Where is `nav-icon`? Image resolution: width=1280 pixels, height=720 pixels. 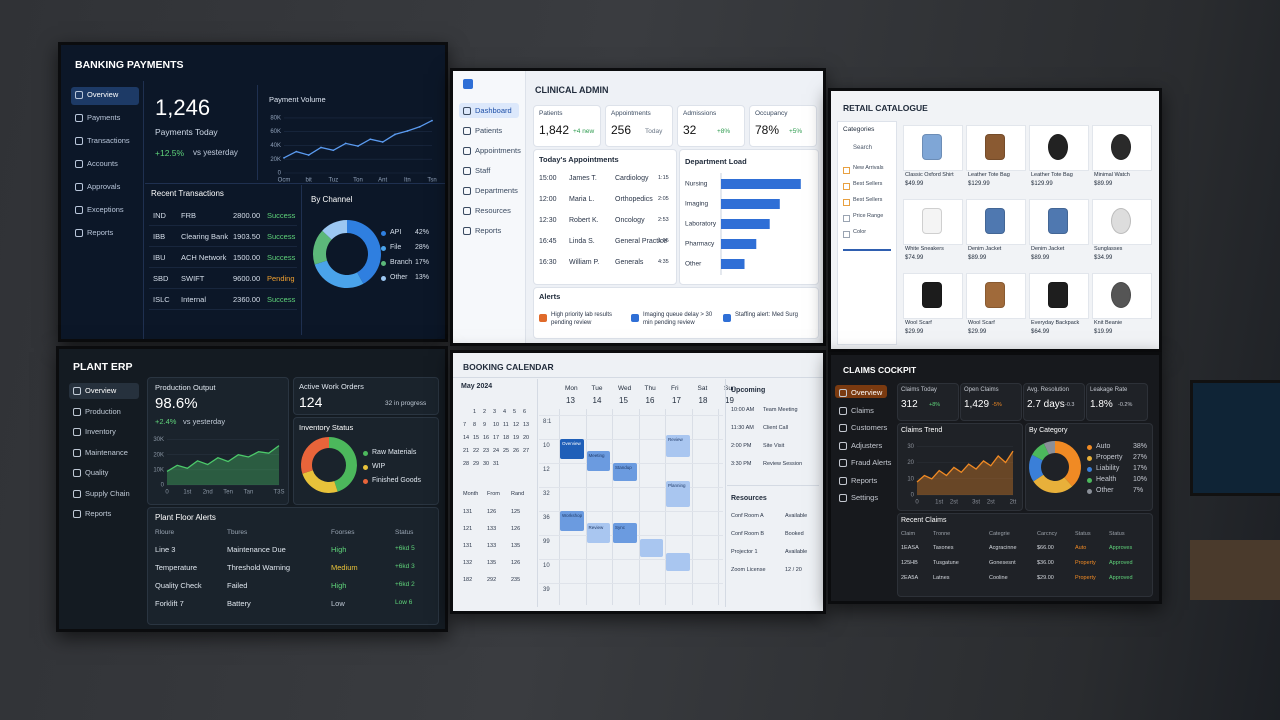
nav-icon is located at coordinates (77, 391).